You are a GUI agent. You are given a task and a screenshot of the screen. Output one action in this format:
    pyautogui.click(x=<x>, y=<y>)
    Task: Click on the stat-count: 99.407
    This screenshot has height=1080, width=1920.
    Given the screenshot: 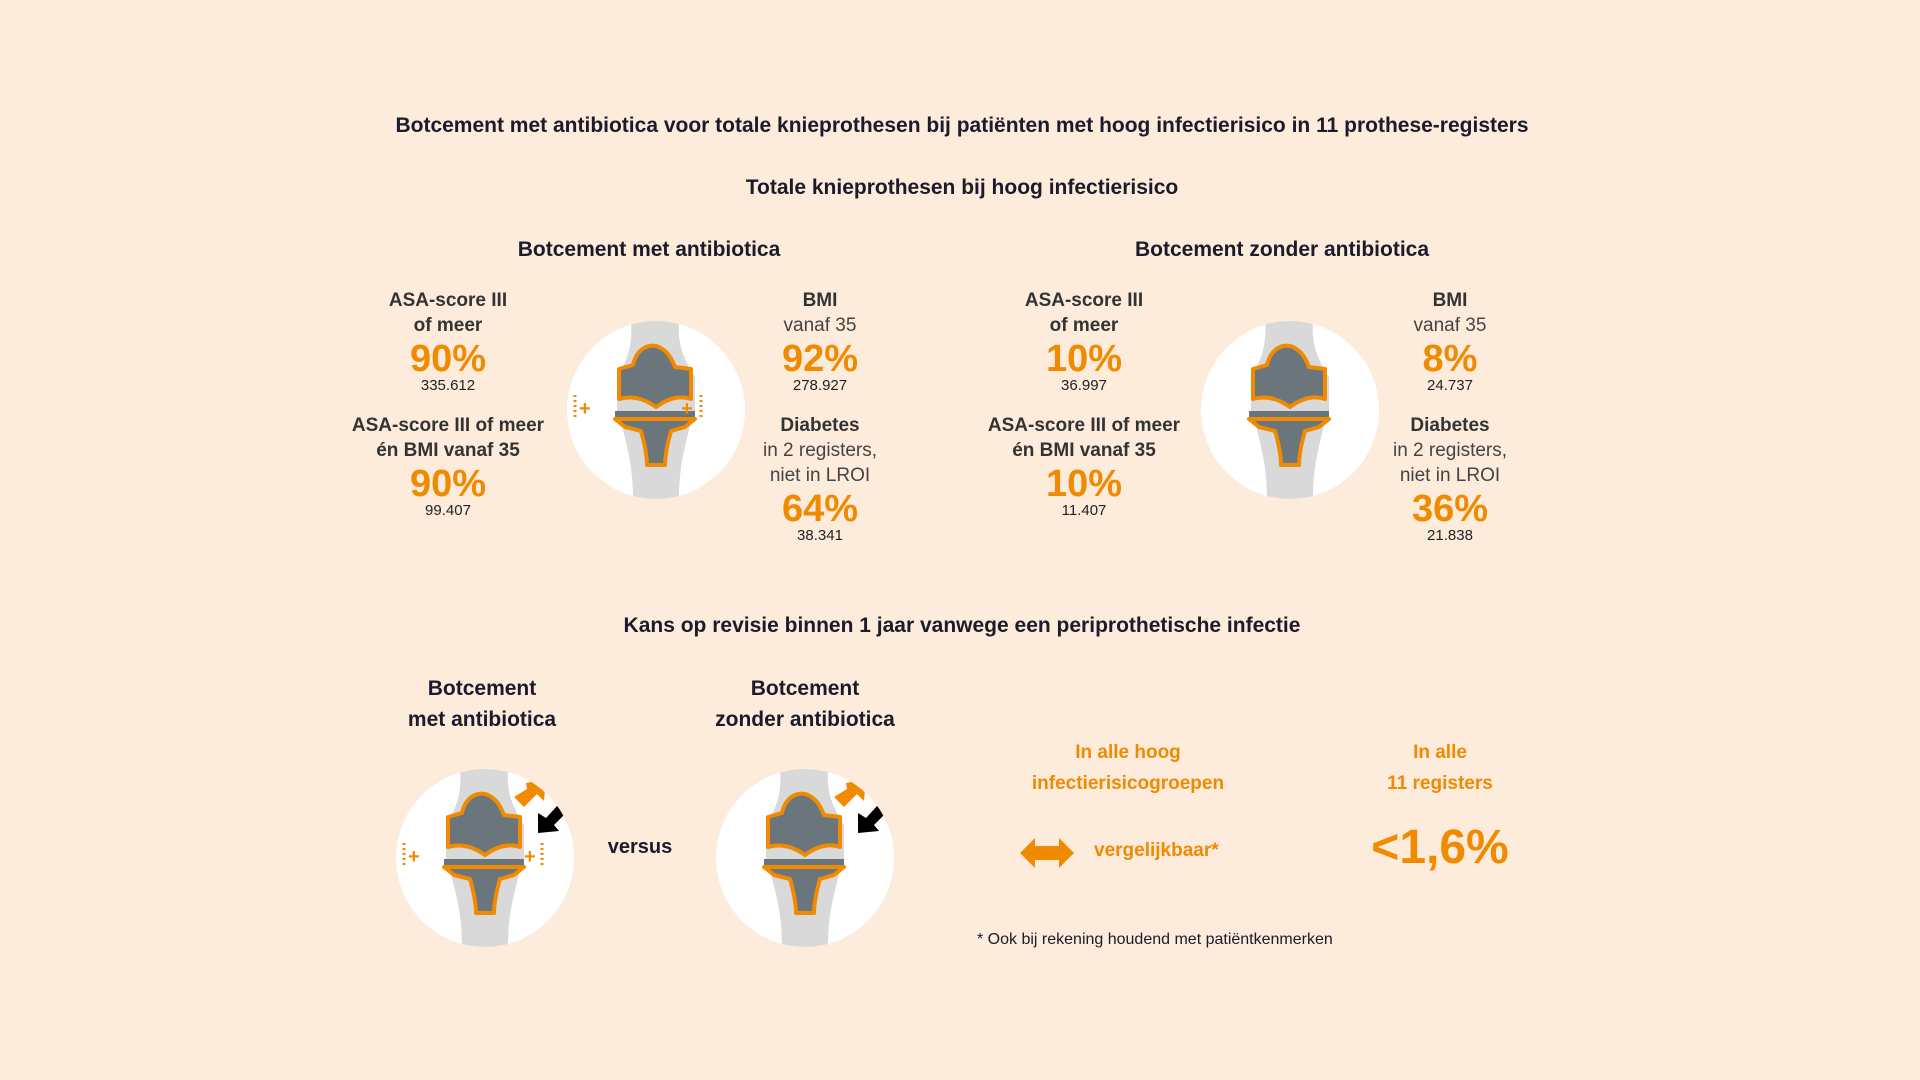 What is the action you would take?
    pyautogui.click(x=448, y=510)
    